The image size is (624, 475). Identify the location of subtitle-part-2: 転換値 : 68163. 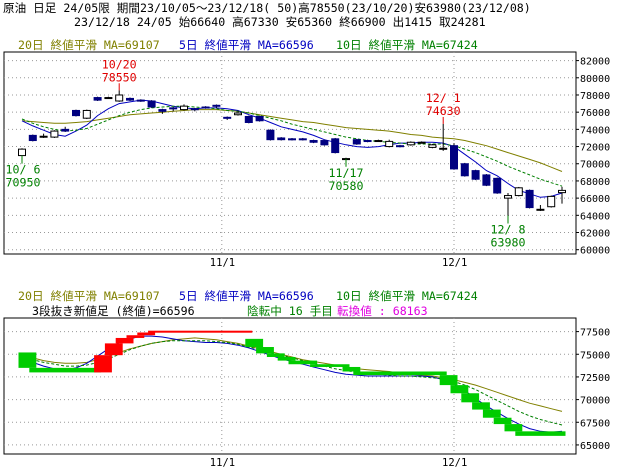
(382, 311).